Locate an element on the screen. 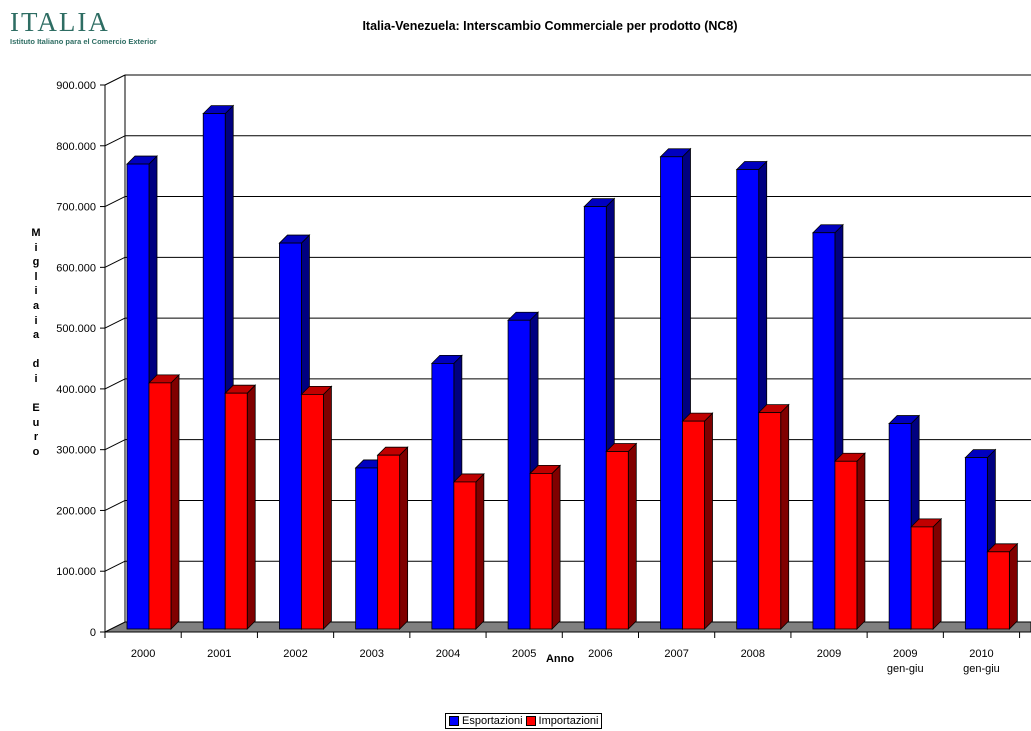  y-tick-label: 900.000 is located at coordinates (76, 86).